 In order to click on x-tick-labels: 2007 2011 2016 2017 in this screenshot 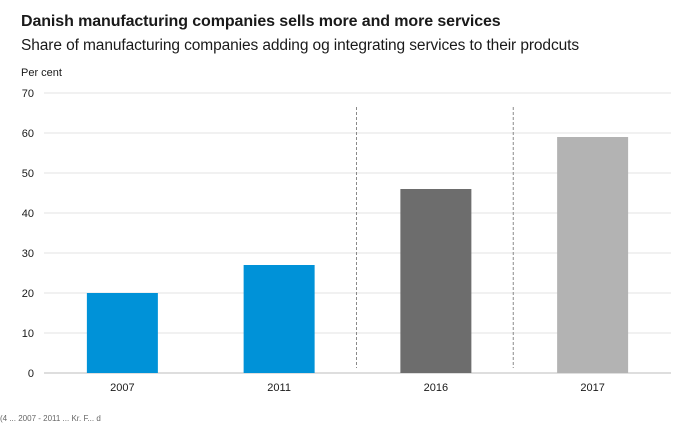, I will do `click(357, 388)`.